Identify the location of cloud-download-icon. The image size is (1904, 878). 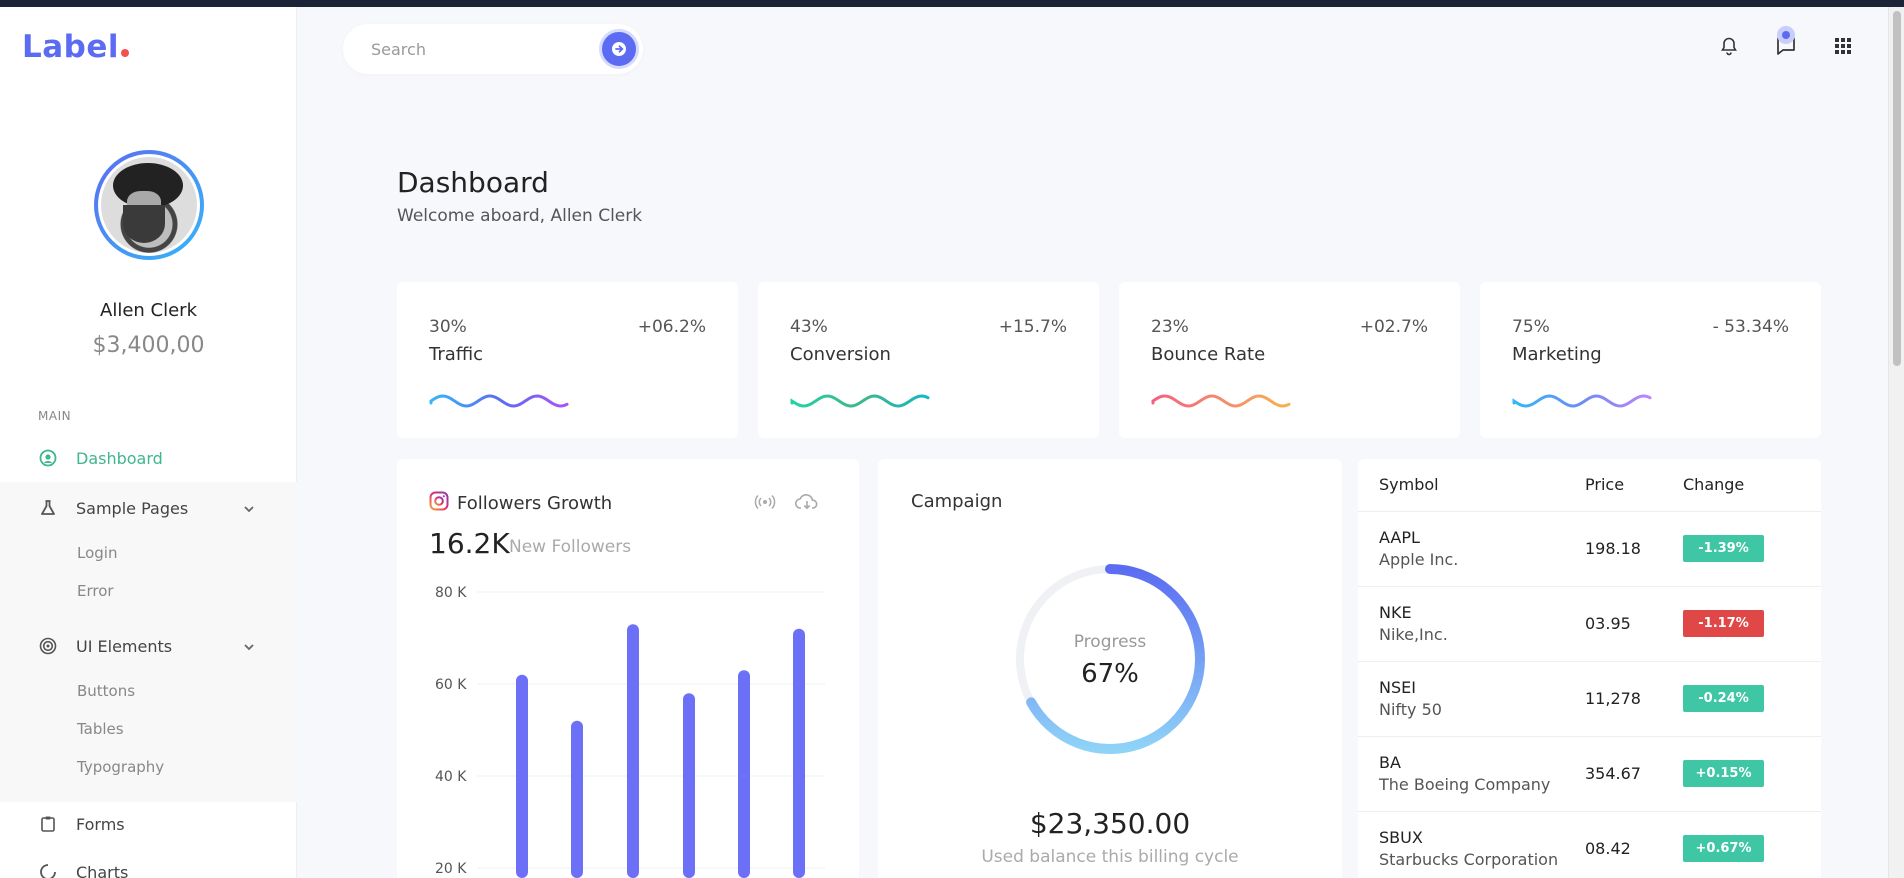
(806, 504).